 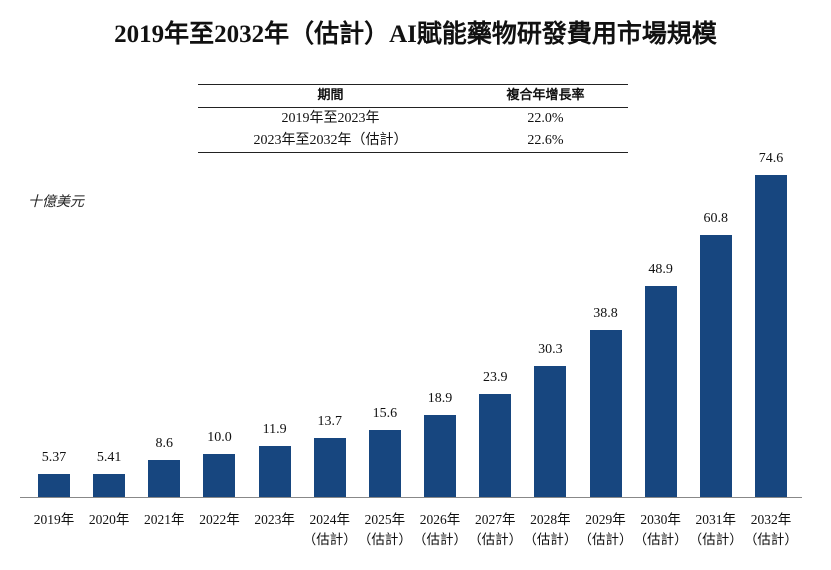 I want to click on value-label: 15.6, so click(x=385, y=413).